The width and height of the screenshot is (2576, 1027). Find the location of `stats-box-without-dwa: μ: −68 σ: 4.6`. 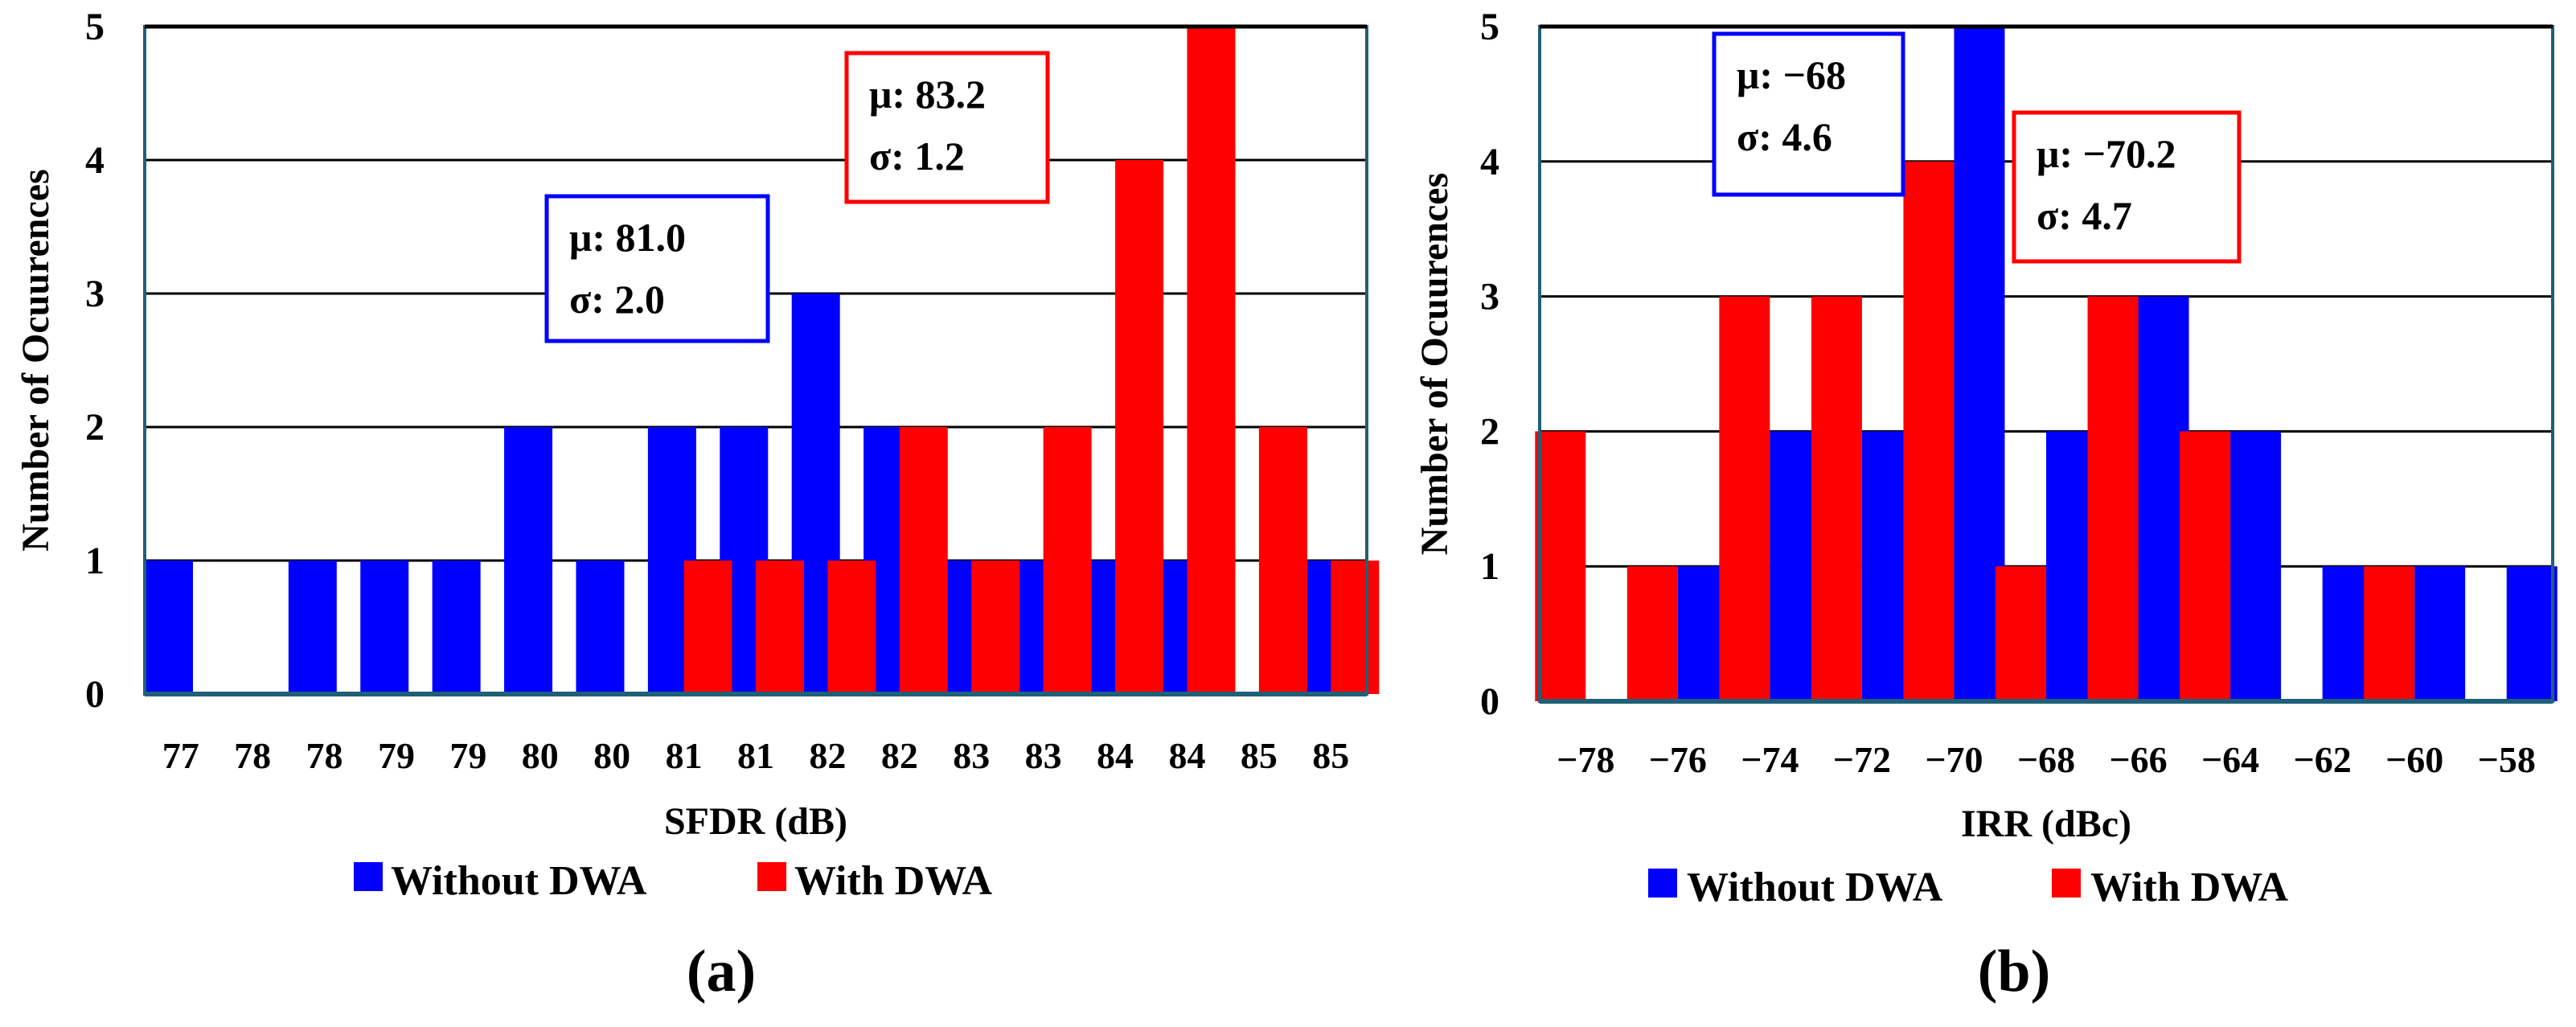

stats-box-without-dwa: μ: −68 σ: 4.6 is located at coordinates (1809, 114).